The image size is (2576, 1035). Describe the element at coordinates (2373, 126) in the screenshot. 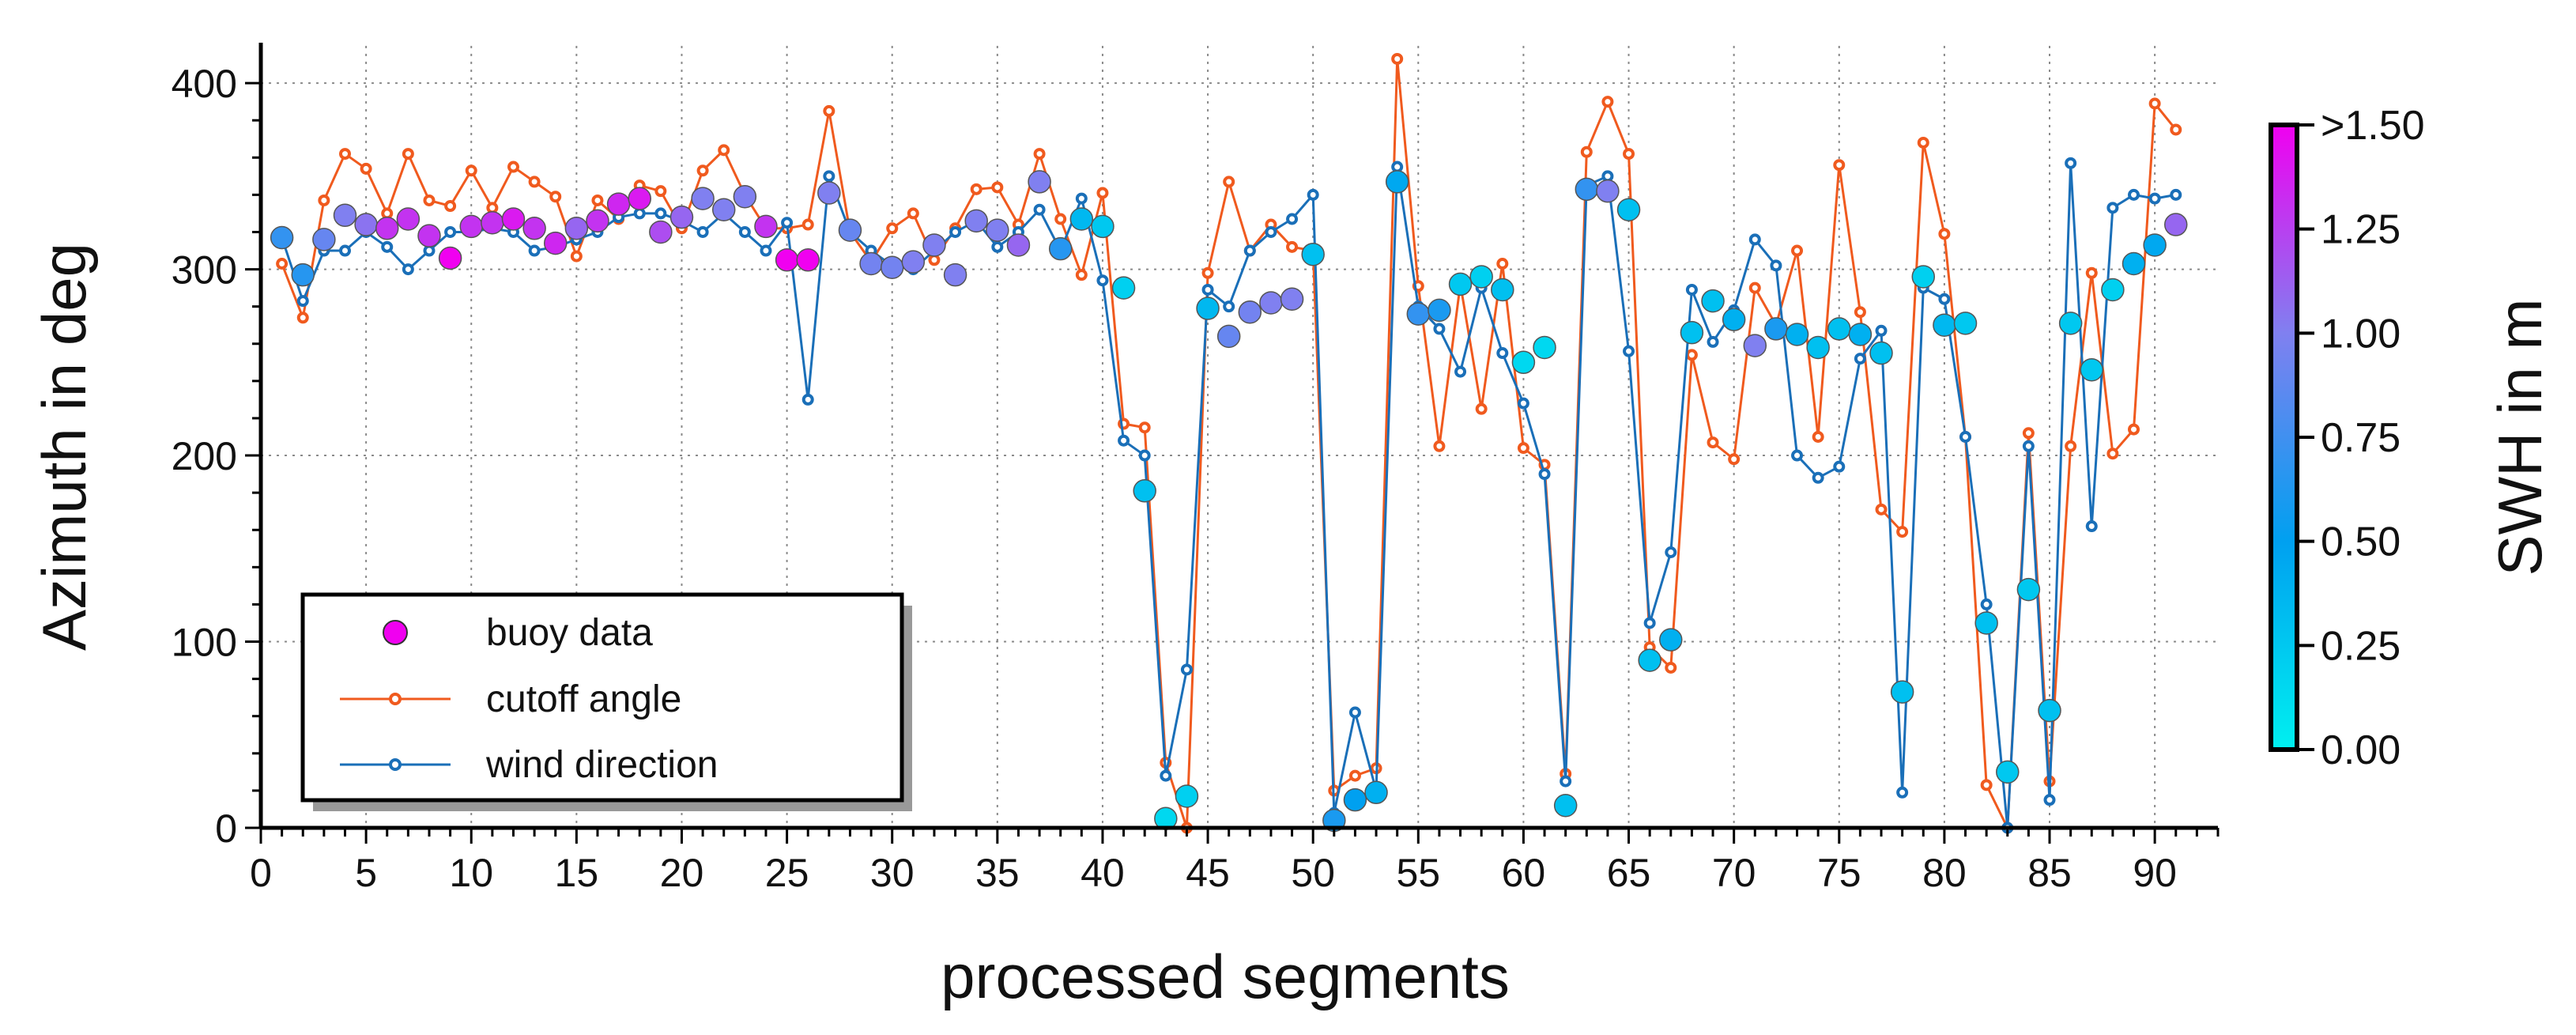

I see `colorbar-tick-label: >1.50` at that location.